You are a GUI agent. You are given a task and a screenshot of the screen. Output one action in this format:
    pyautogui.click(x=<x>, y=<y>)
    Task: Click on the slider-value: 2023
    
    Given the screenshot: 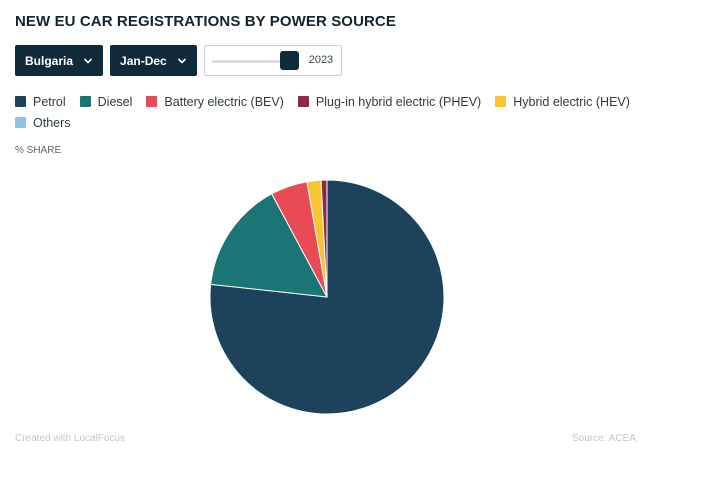 What is the action you would take?
    pyautogui.click(x=321, y=60)
    